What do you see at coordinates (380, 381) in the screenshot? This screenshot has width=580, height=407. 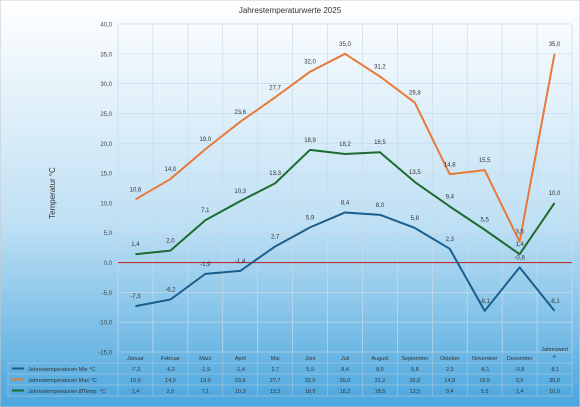 I see `table-cell: 31,2` at bounding box center [380, 381].